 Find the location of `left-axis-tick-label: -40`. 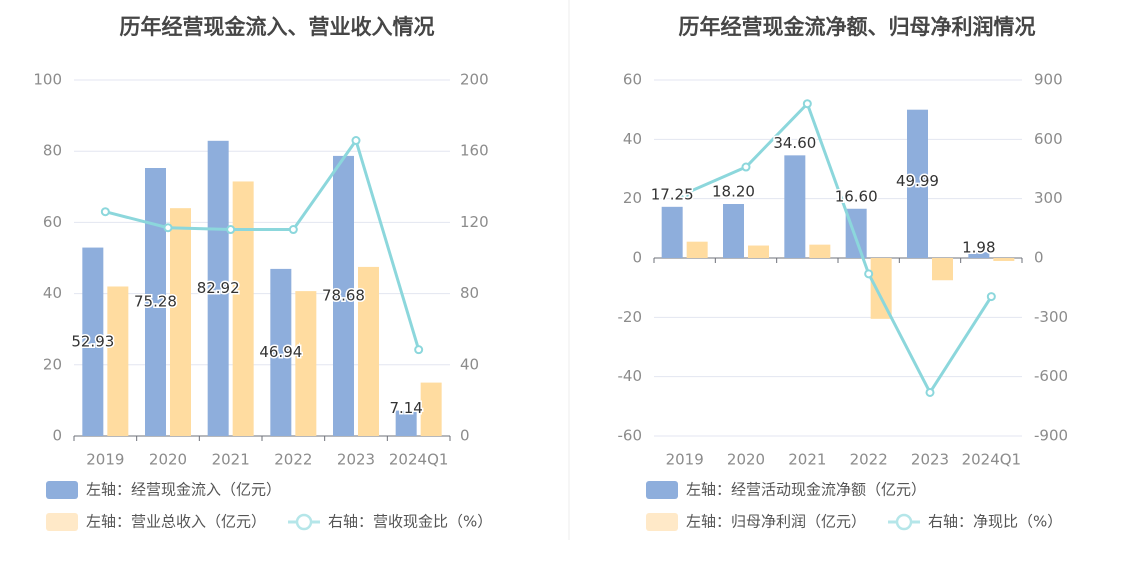

left-axis-tick-label: -40 is located at coordinates (630, 376).